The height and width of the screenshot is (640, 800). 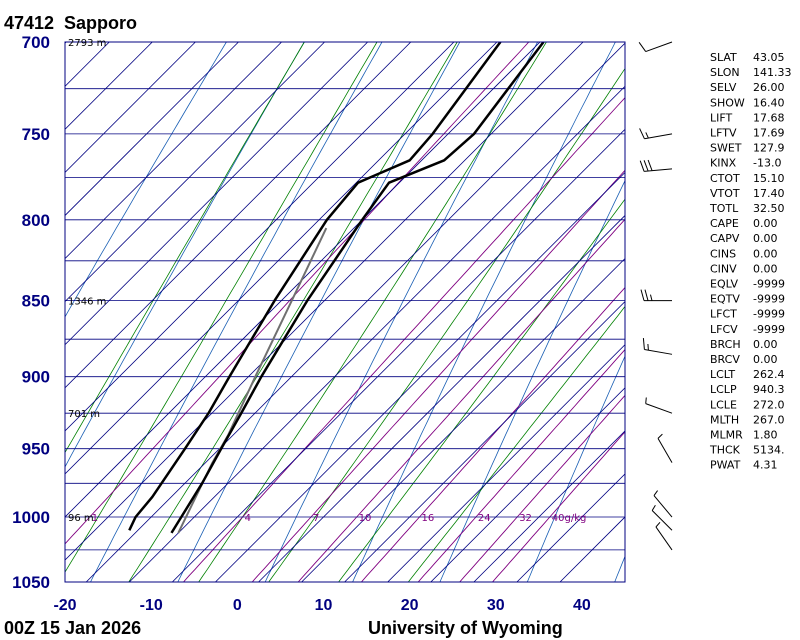 What do you see at coordinates (36, 134) in the screenshot?
I see `pressure-tick-label: 750` at bounding box center [36, 134].